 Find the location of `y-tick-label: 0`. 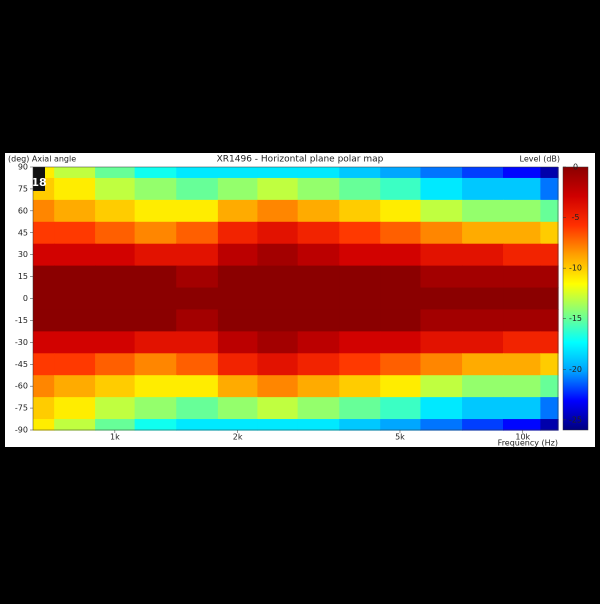

y-tick-label: 0 is located at coordinates (25, 298).